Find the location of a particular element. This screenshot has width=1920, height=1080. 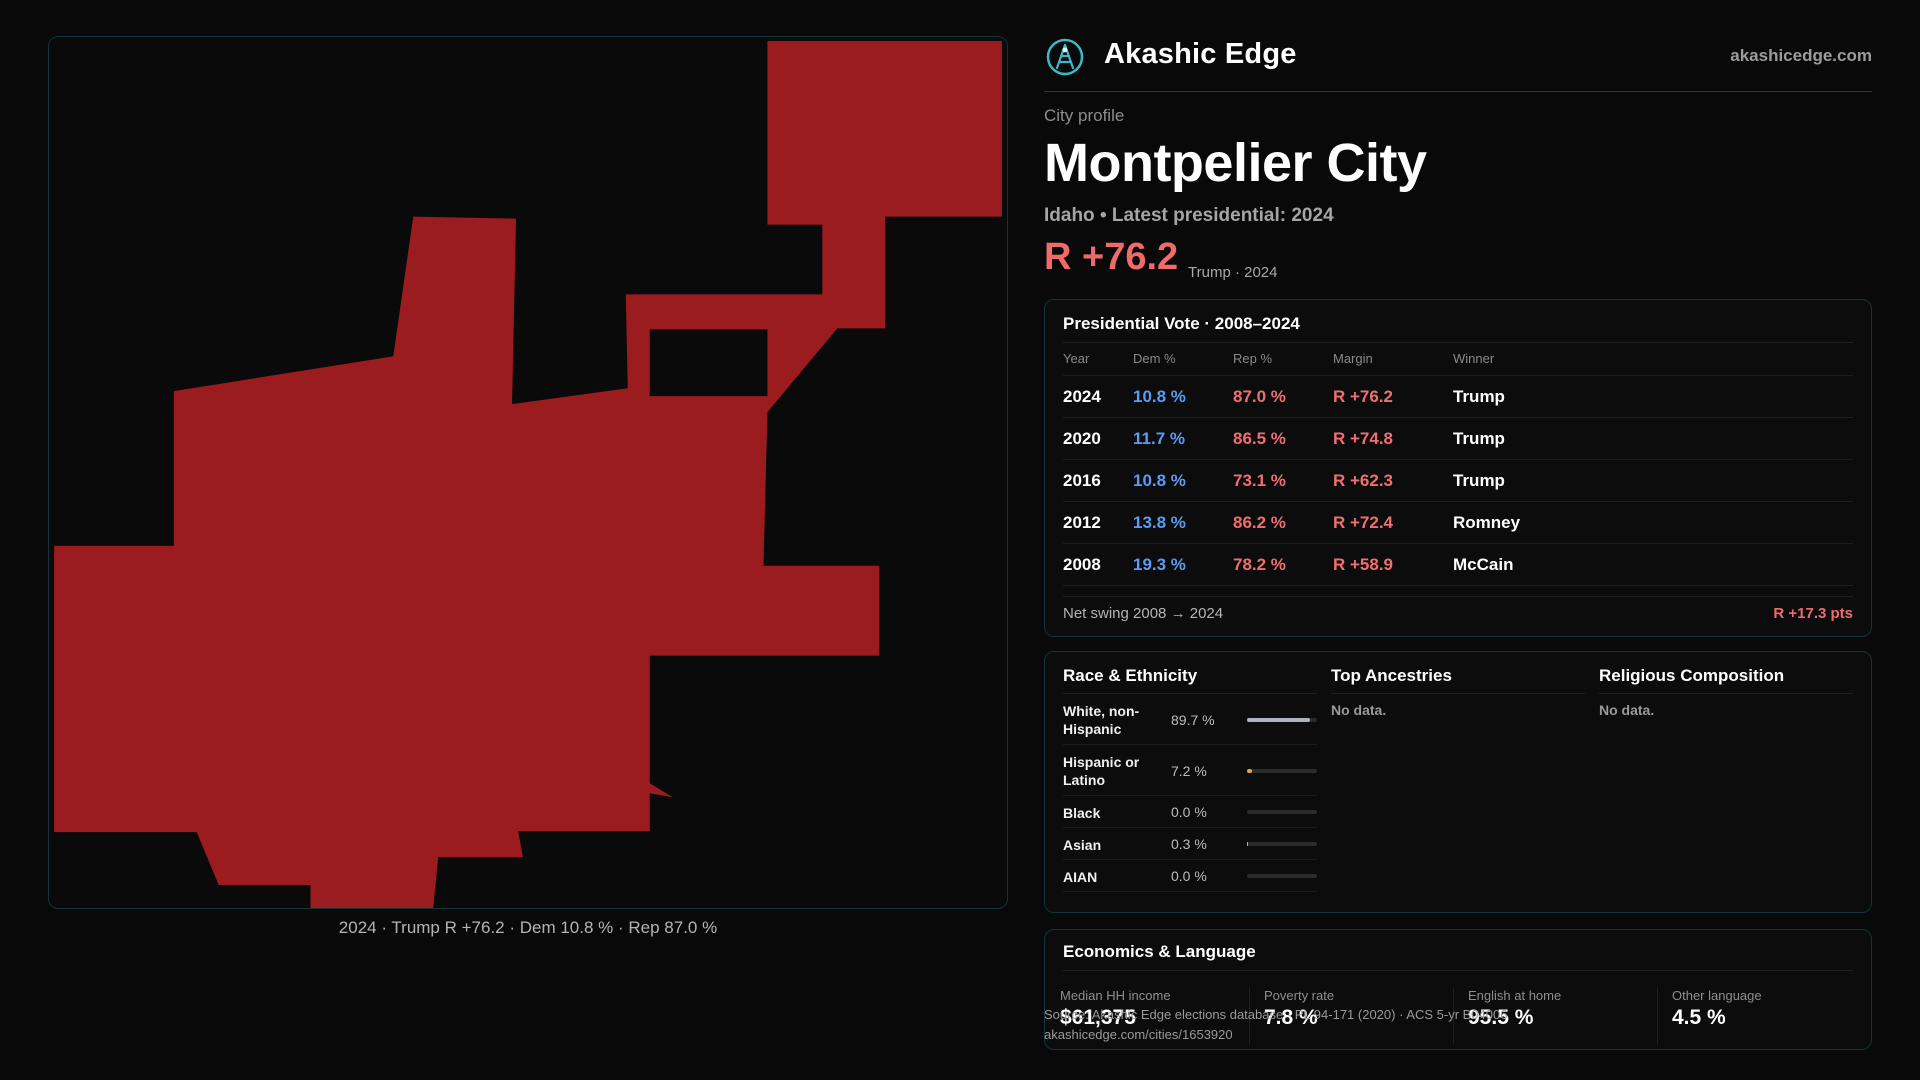

headline-margin: R +76.2 is located at coordinates (1111, 257).